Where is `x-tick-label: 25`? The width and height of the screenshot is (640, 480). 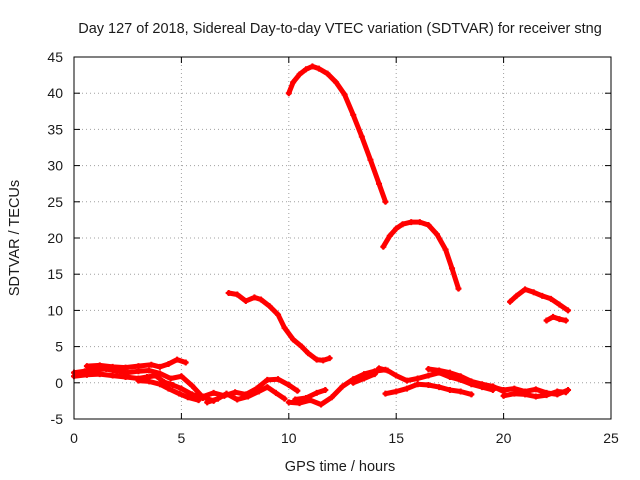
x-tick-label: 25 is located at coordinates (611, 438).